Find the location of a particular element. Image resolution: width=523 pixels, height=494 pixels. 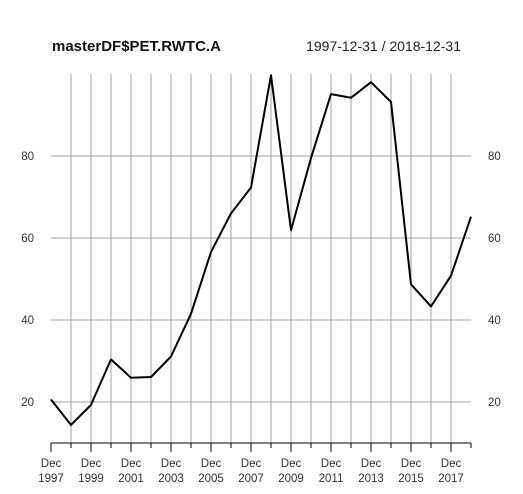

x-tick-label-year: 2003 is located at coordinates (171, 479).